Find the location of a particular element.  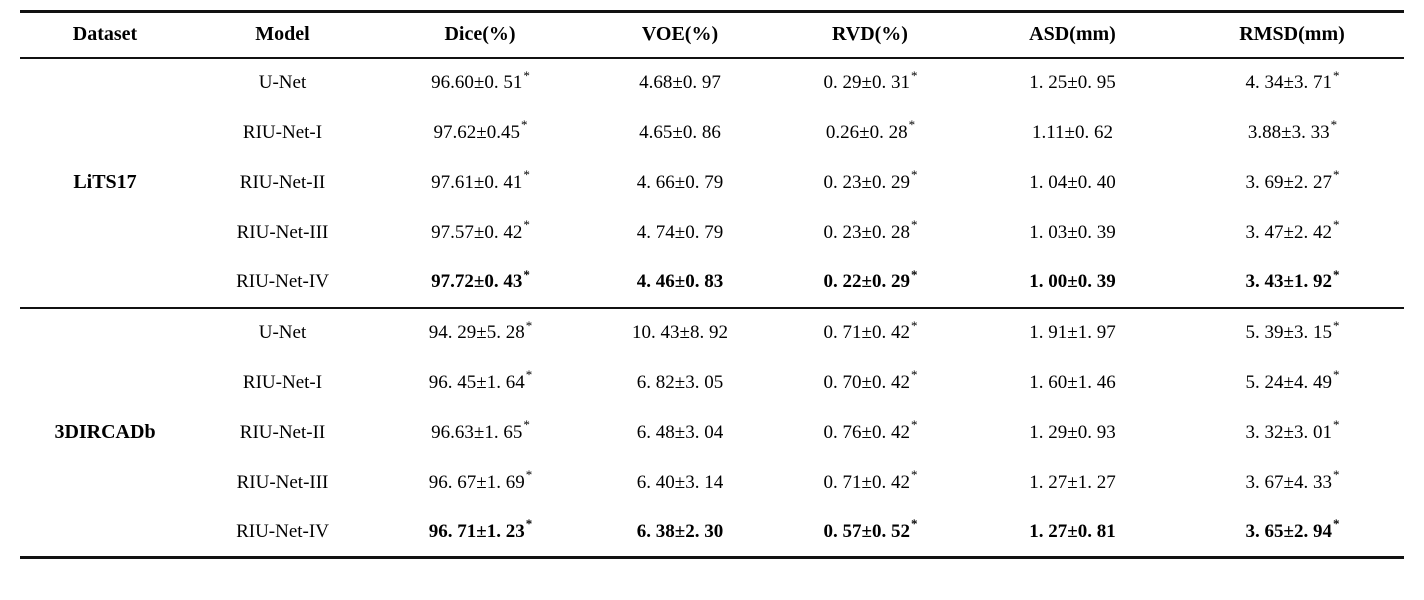

metric-cell: 3. 43±1. 92* is located at coordinates (1292, 283).